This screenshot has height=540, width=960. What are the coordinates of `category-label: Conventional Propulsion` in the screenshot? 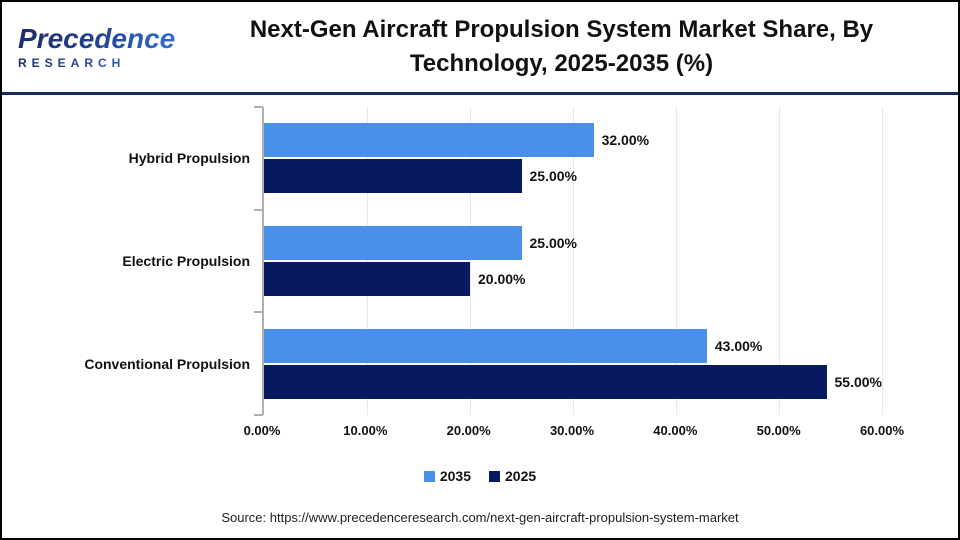 It's located at (167, 363).